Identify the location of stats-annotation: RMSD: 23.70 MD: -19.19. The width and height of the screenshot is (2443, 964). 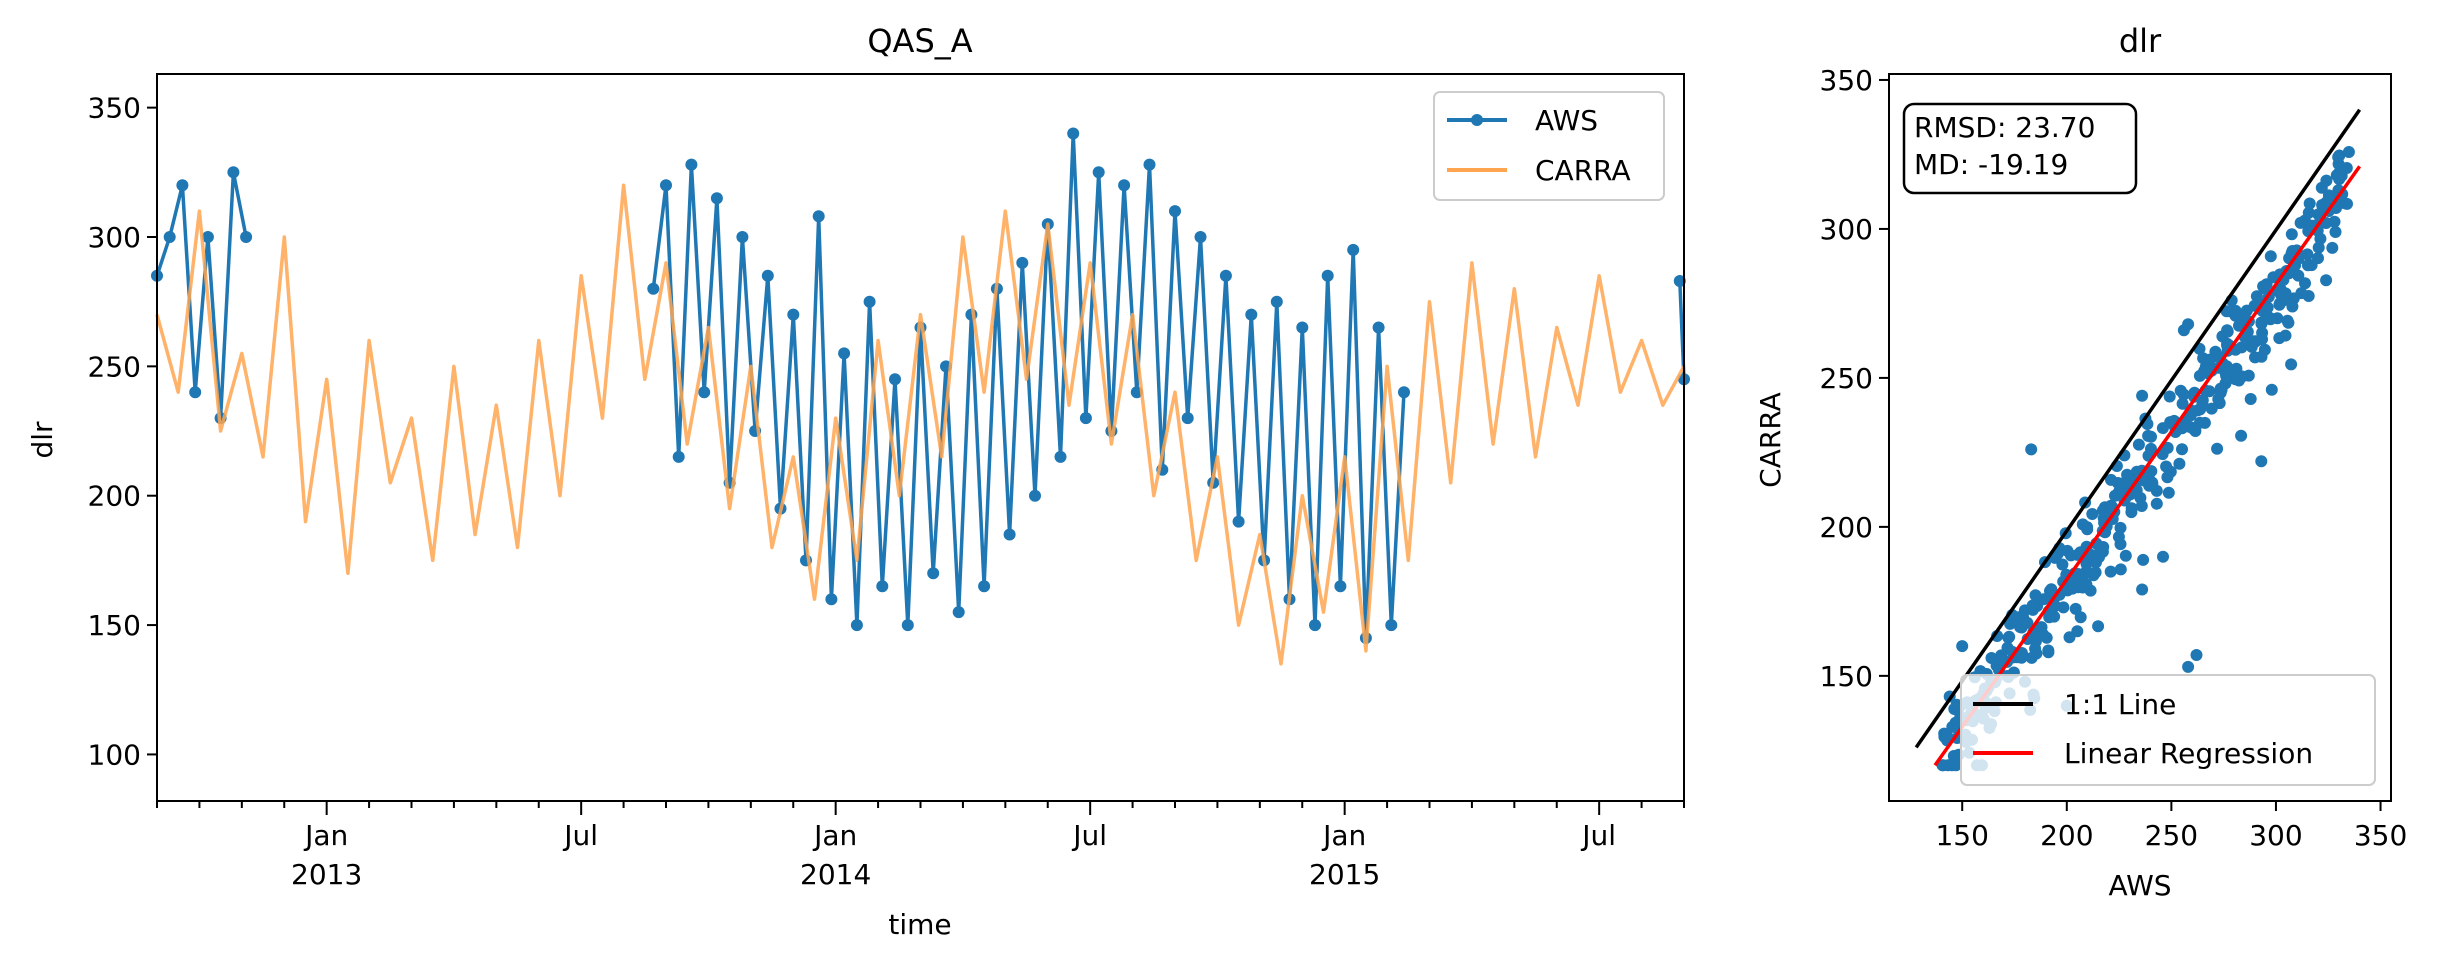
(2020, 148).